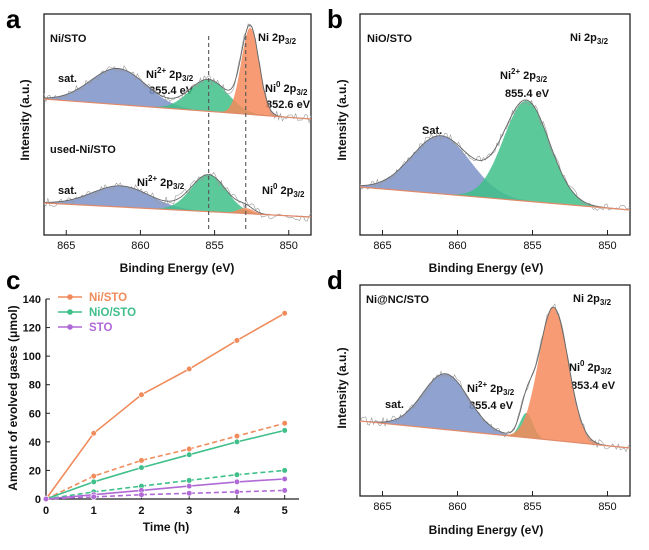 This screenshot has width=649, height=550. Describe the element at coordinates (177, 268) in the screenshot. I see `panel-a-x-axis-title: Binding Energy (eV)` at that location.